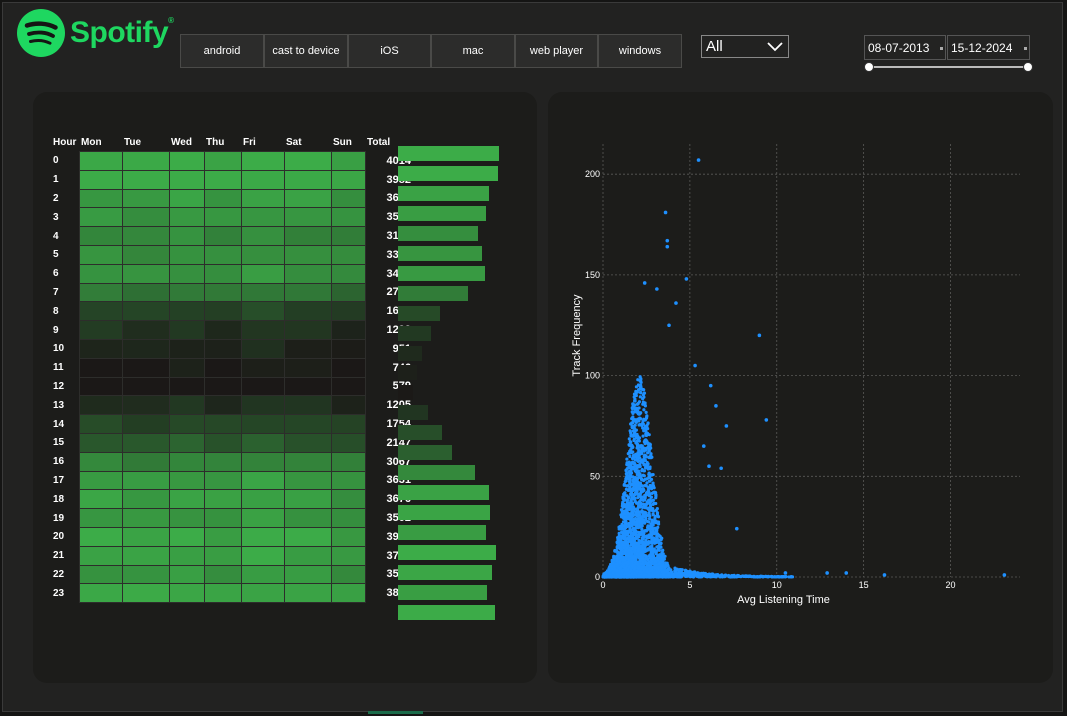 This screenshot has height=716, width=1067. What do you see at coordinates (869, 67) in the screenshot?
I see `date-range-start-handle` at bounding box center [869, 67].